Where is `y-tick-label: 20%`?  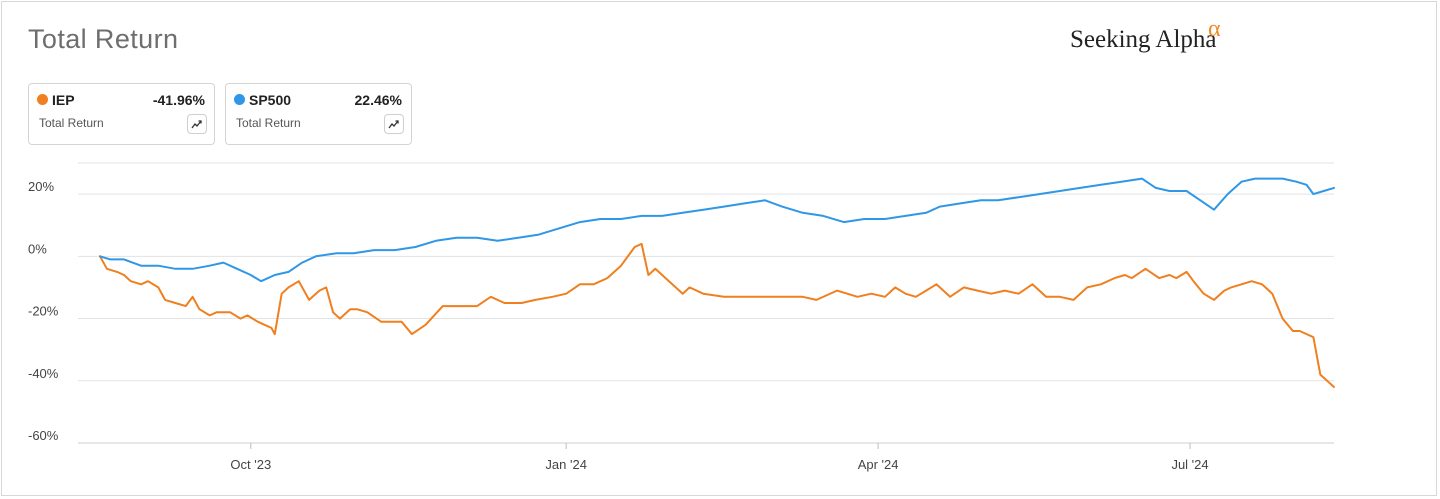 y-tick-label: 20% is located at coordinates (41, 186).